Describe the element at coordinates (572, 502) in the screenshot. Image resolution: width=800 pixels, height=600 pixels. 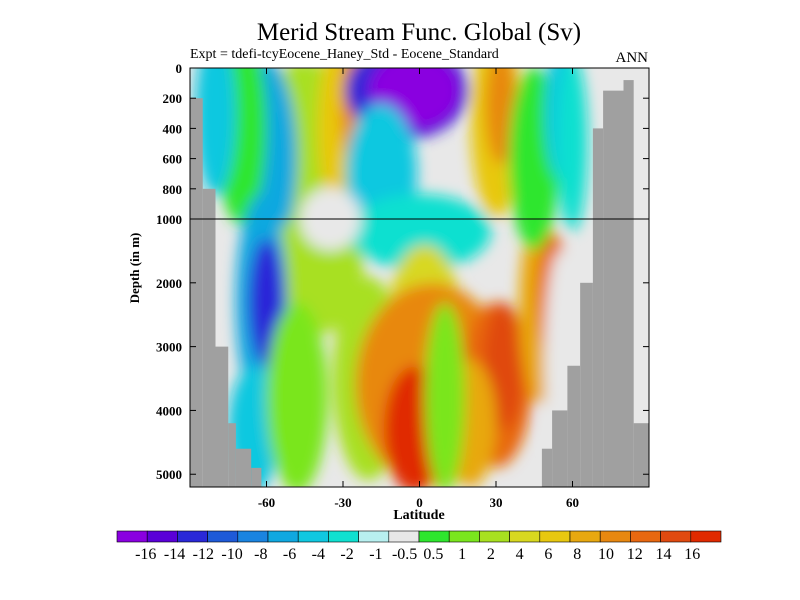
I see `x-tick-label: 60` at that location.